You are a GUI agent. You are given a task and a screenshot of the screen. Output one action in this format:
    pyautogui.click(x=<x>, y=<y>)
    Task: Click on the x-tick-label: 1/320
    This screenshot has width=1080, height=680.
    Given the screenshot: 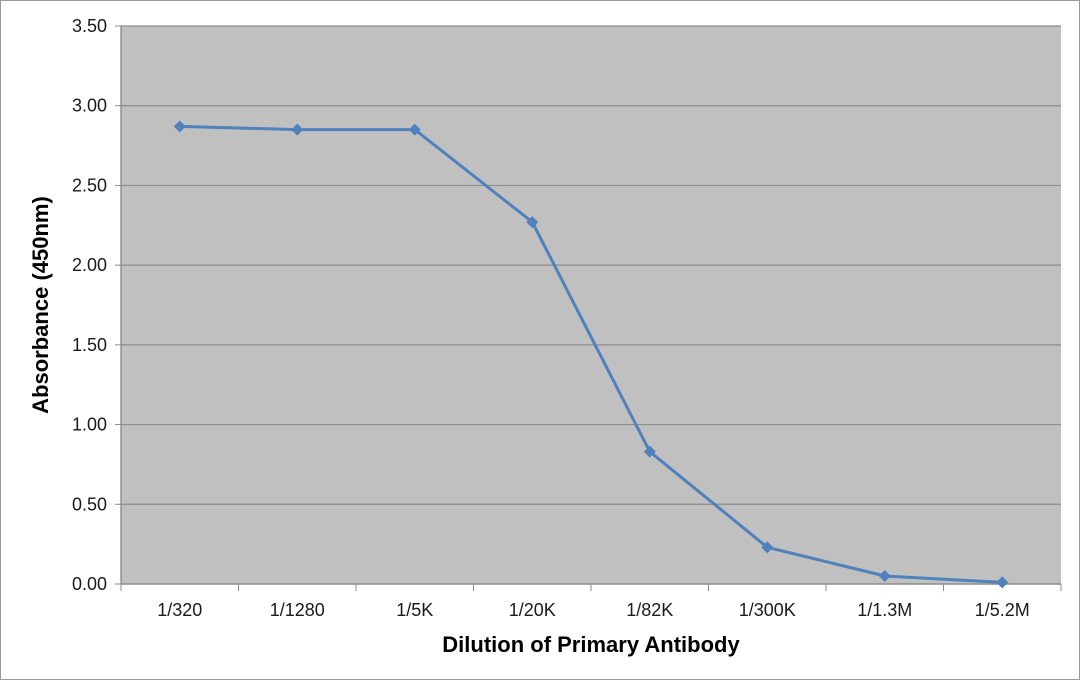 What is the action you would take?
    pyautogui.click(x=179, y=610)
    